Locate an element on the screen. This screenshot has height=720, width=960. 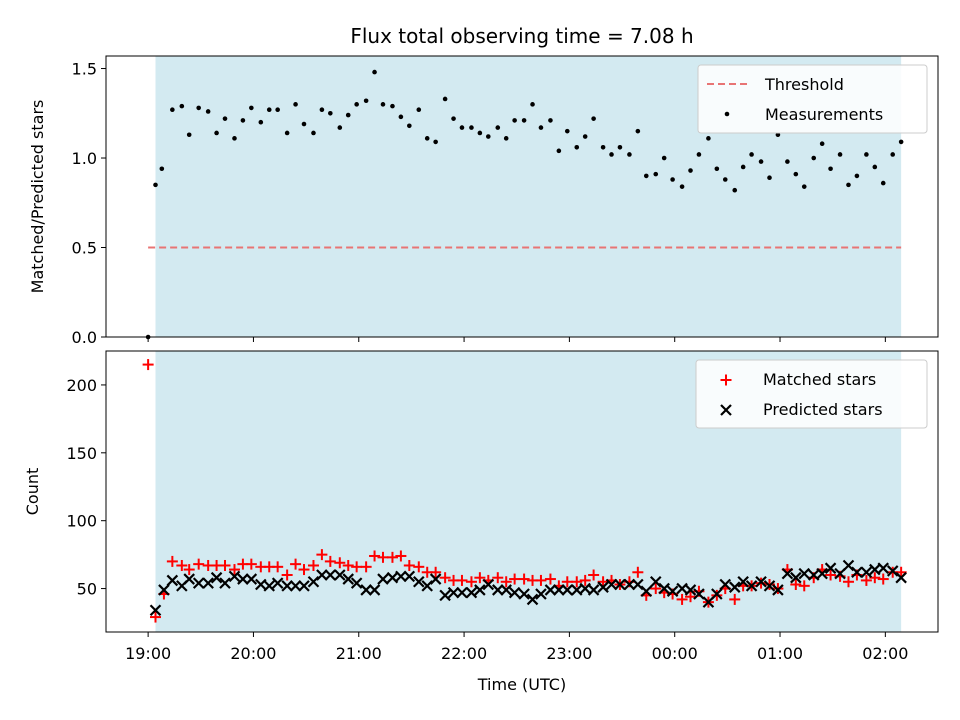
x-tick-label: 19:00 is located at coordinates (148, 653).